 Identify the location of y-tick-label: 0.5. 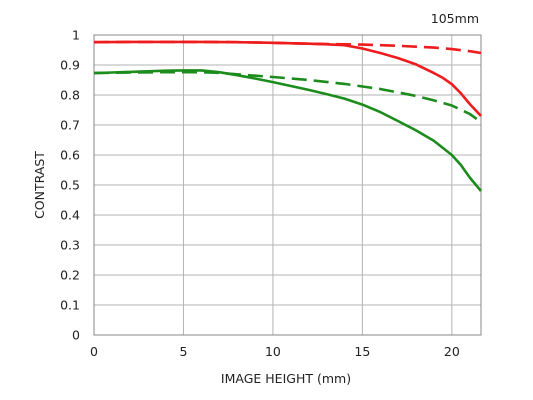
(70, 185).